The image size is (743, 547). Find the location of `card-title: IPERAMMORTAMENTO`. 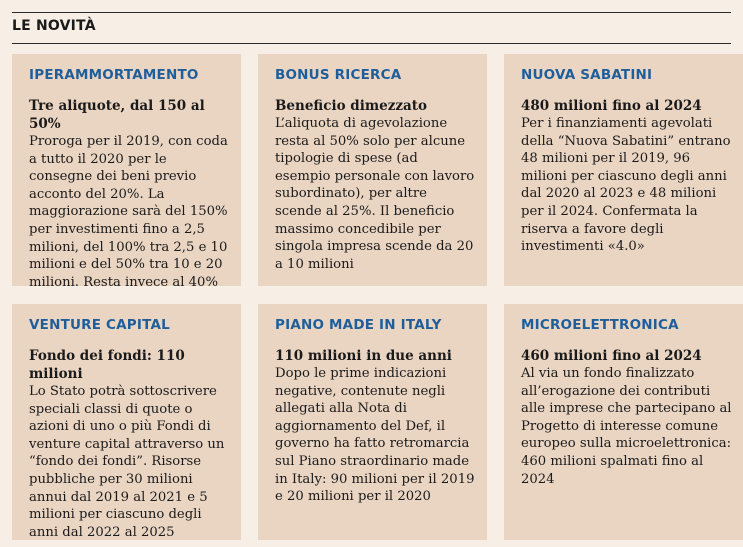

card-title: IPERAMMORTAMENTO is located at coordinates (114, 75).